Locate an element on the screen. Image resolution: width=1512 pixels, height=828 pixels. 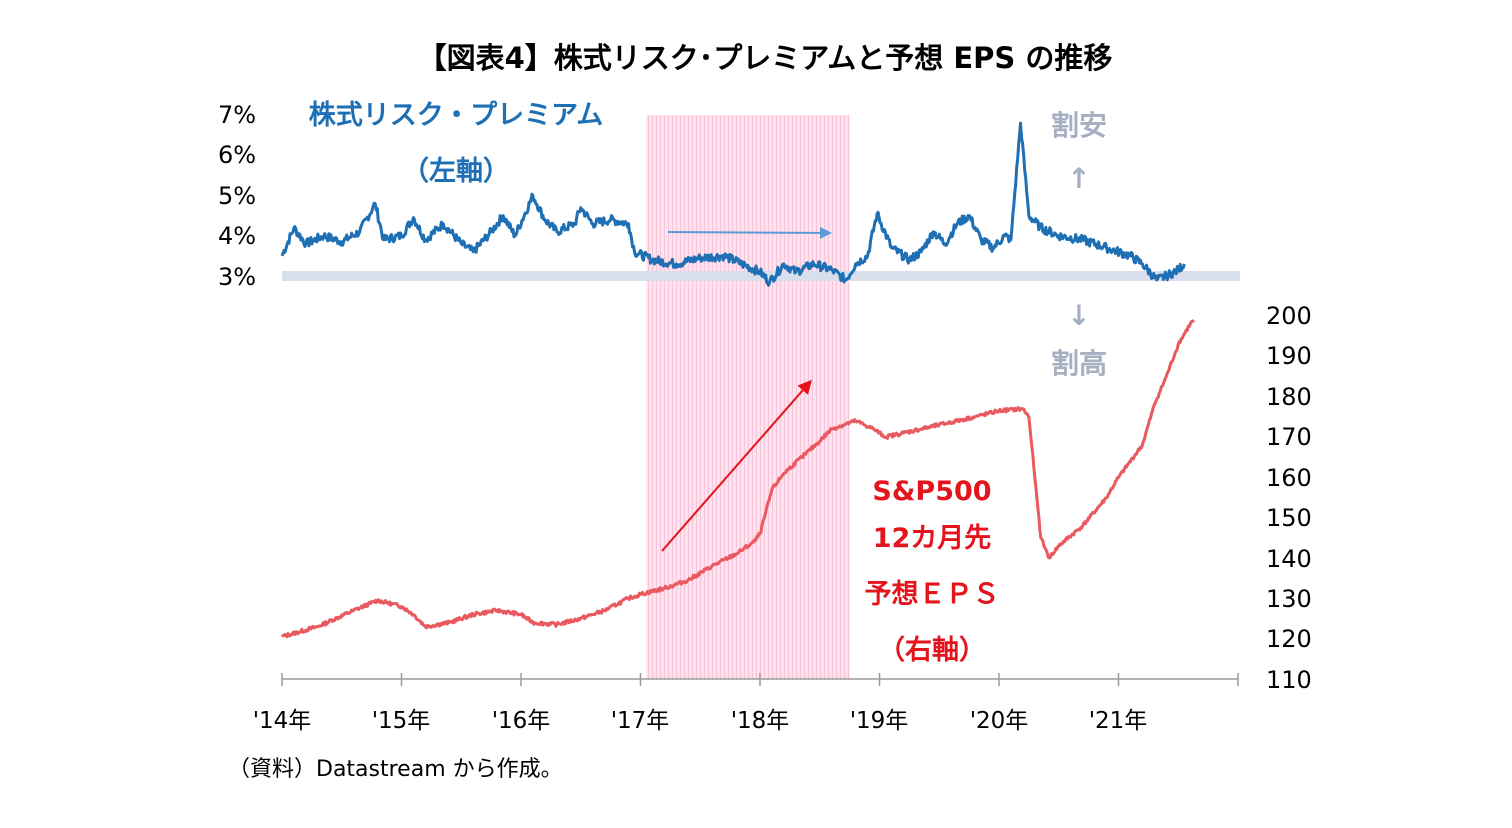
eps-label-line1: S&P500 is located at coordinates (931, 491).